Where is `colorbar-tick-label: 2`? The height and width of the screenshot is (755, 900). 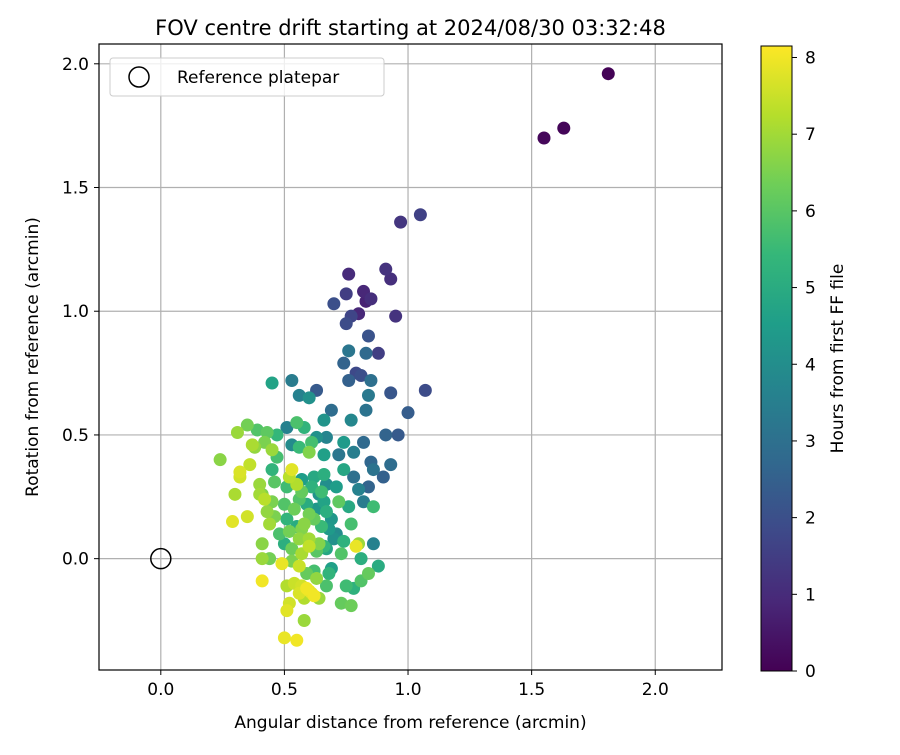
colorbar-tick-label: 2 is located at coordinates (810, 519).